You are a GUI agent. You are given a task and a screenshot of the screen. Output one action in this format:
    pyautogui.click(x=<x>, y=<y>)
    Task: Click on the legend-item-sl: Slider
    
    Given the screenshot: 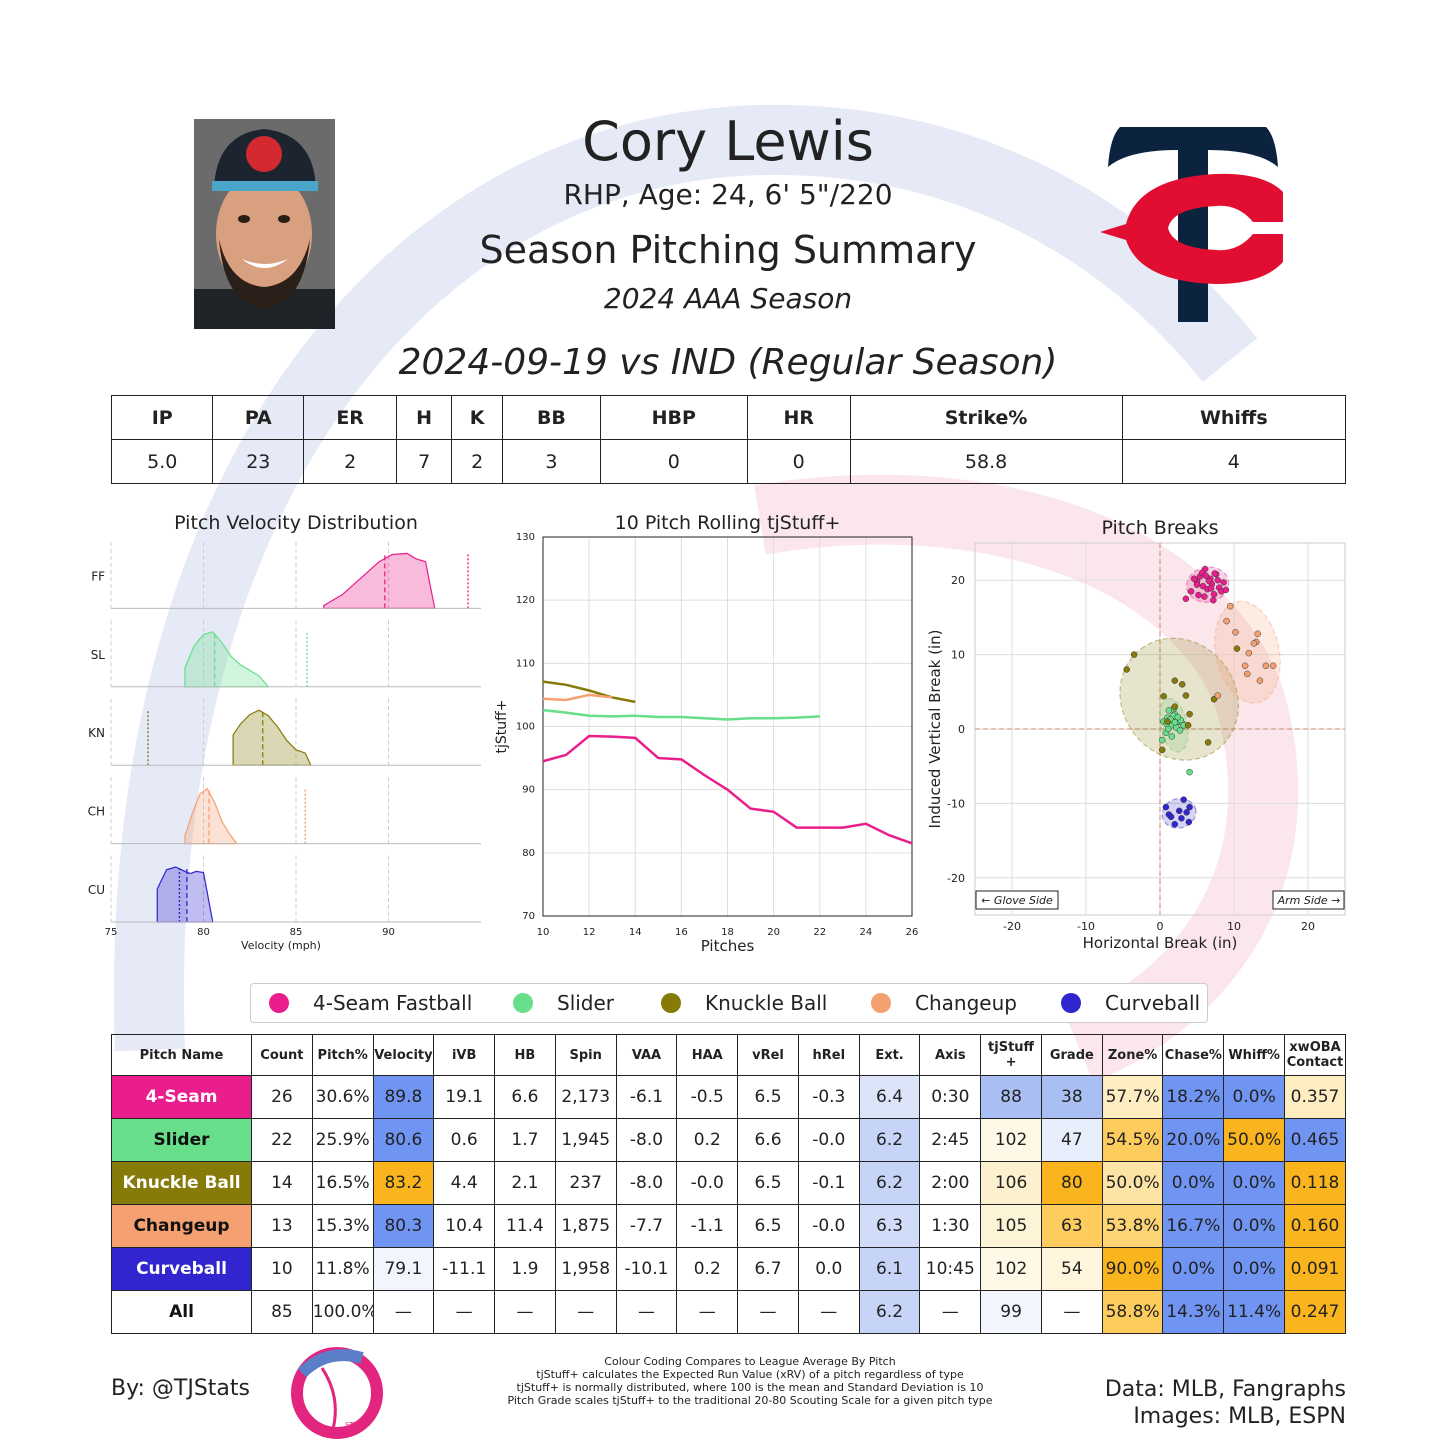 What is the action you would take?
    pyautogui.click(x=563, y=1003)
    